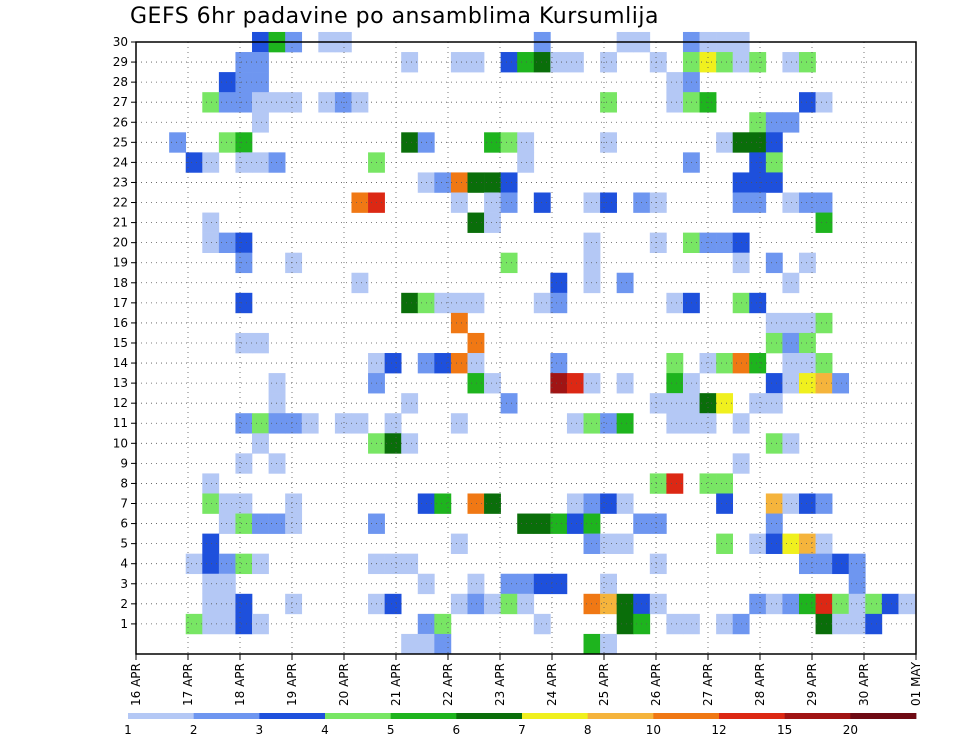 The height and width of the screenshot is (742, 960). Describe the element at coordinates (120, 203) in the screenshot. I see `y-tick-label: 22` at that location.